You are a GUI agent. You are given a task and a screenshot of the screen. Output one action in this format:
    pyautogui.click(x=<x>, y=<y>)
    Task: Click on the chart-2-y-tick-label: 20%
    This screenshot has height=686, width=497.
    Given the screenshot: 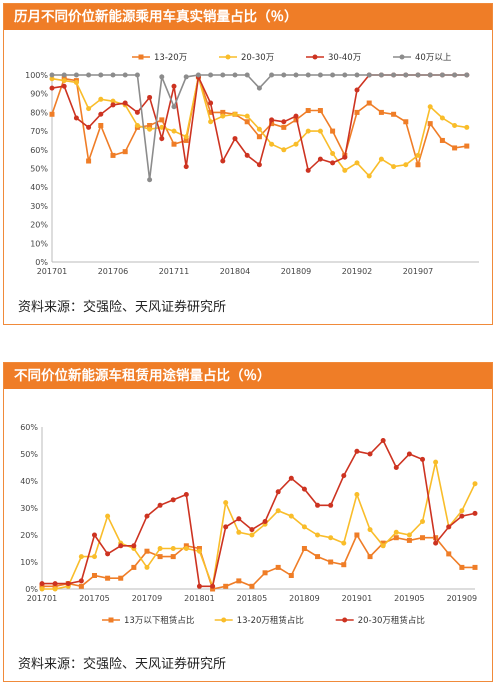 What is the action you would take?
    pyautogui.click(x=29, y=535)
    